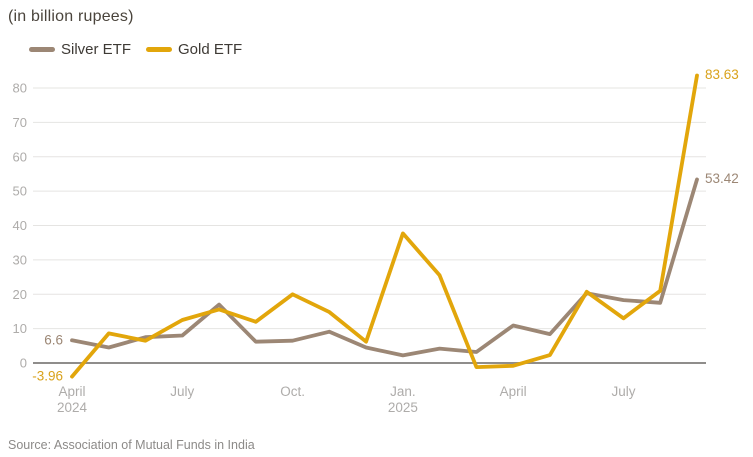 The height and width of the screenshot is (457, 753). Describe the element at coordinates (20, 88) in the screenshot. I see `y-axis-tick-label: 80` at that location.